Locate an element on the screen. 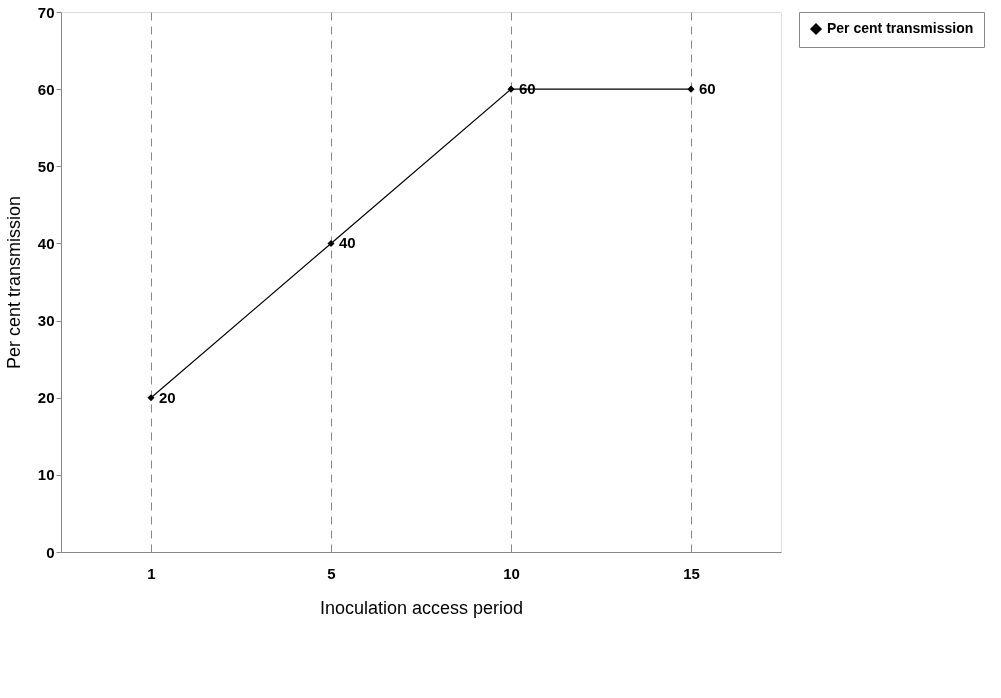 Image resolution: width=1001 pixels, height=698 pixels. y-tick-label: 60 is located at coordinates (46, 89).